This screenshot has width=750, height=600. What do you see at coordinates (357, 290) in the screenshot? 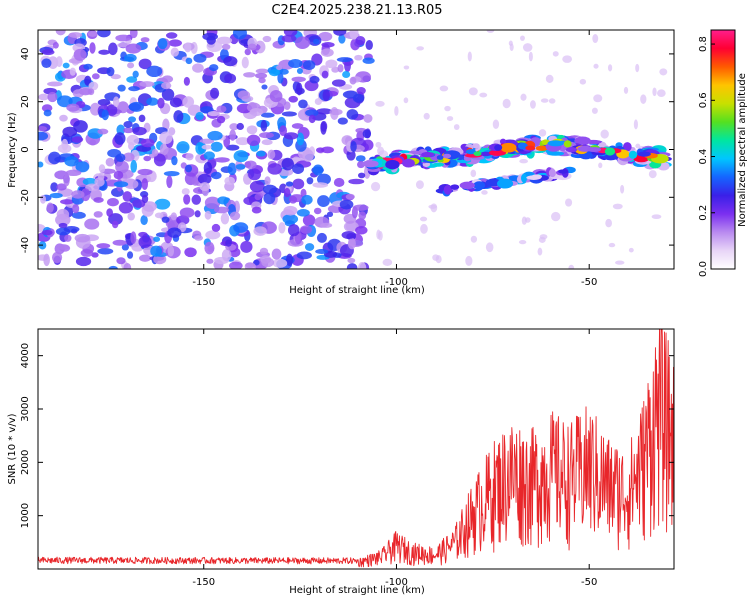
I see `spectrogram-x-label: Height of straight line (km)` at bounding box center [357, 290].